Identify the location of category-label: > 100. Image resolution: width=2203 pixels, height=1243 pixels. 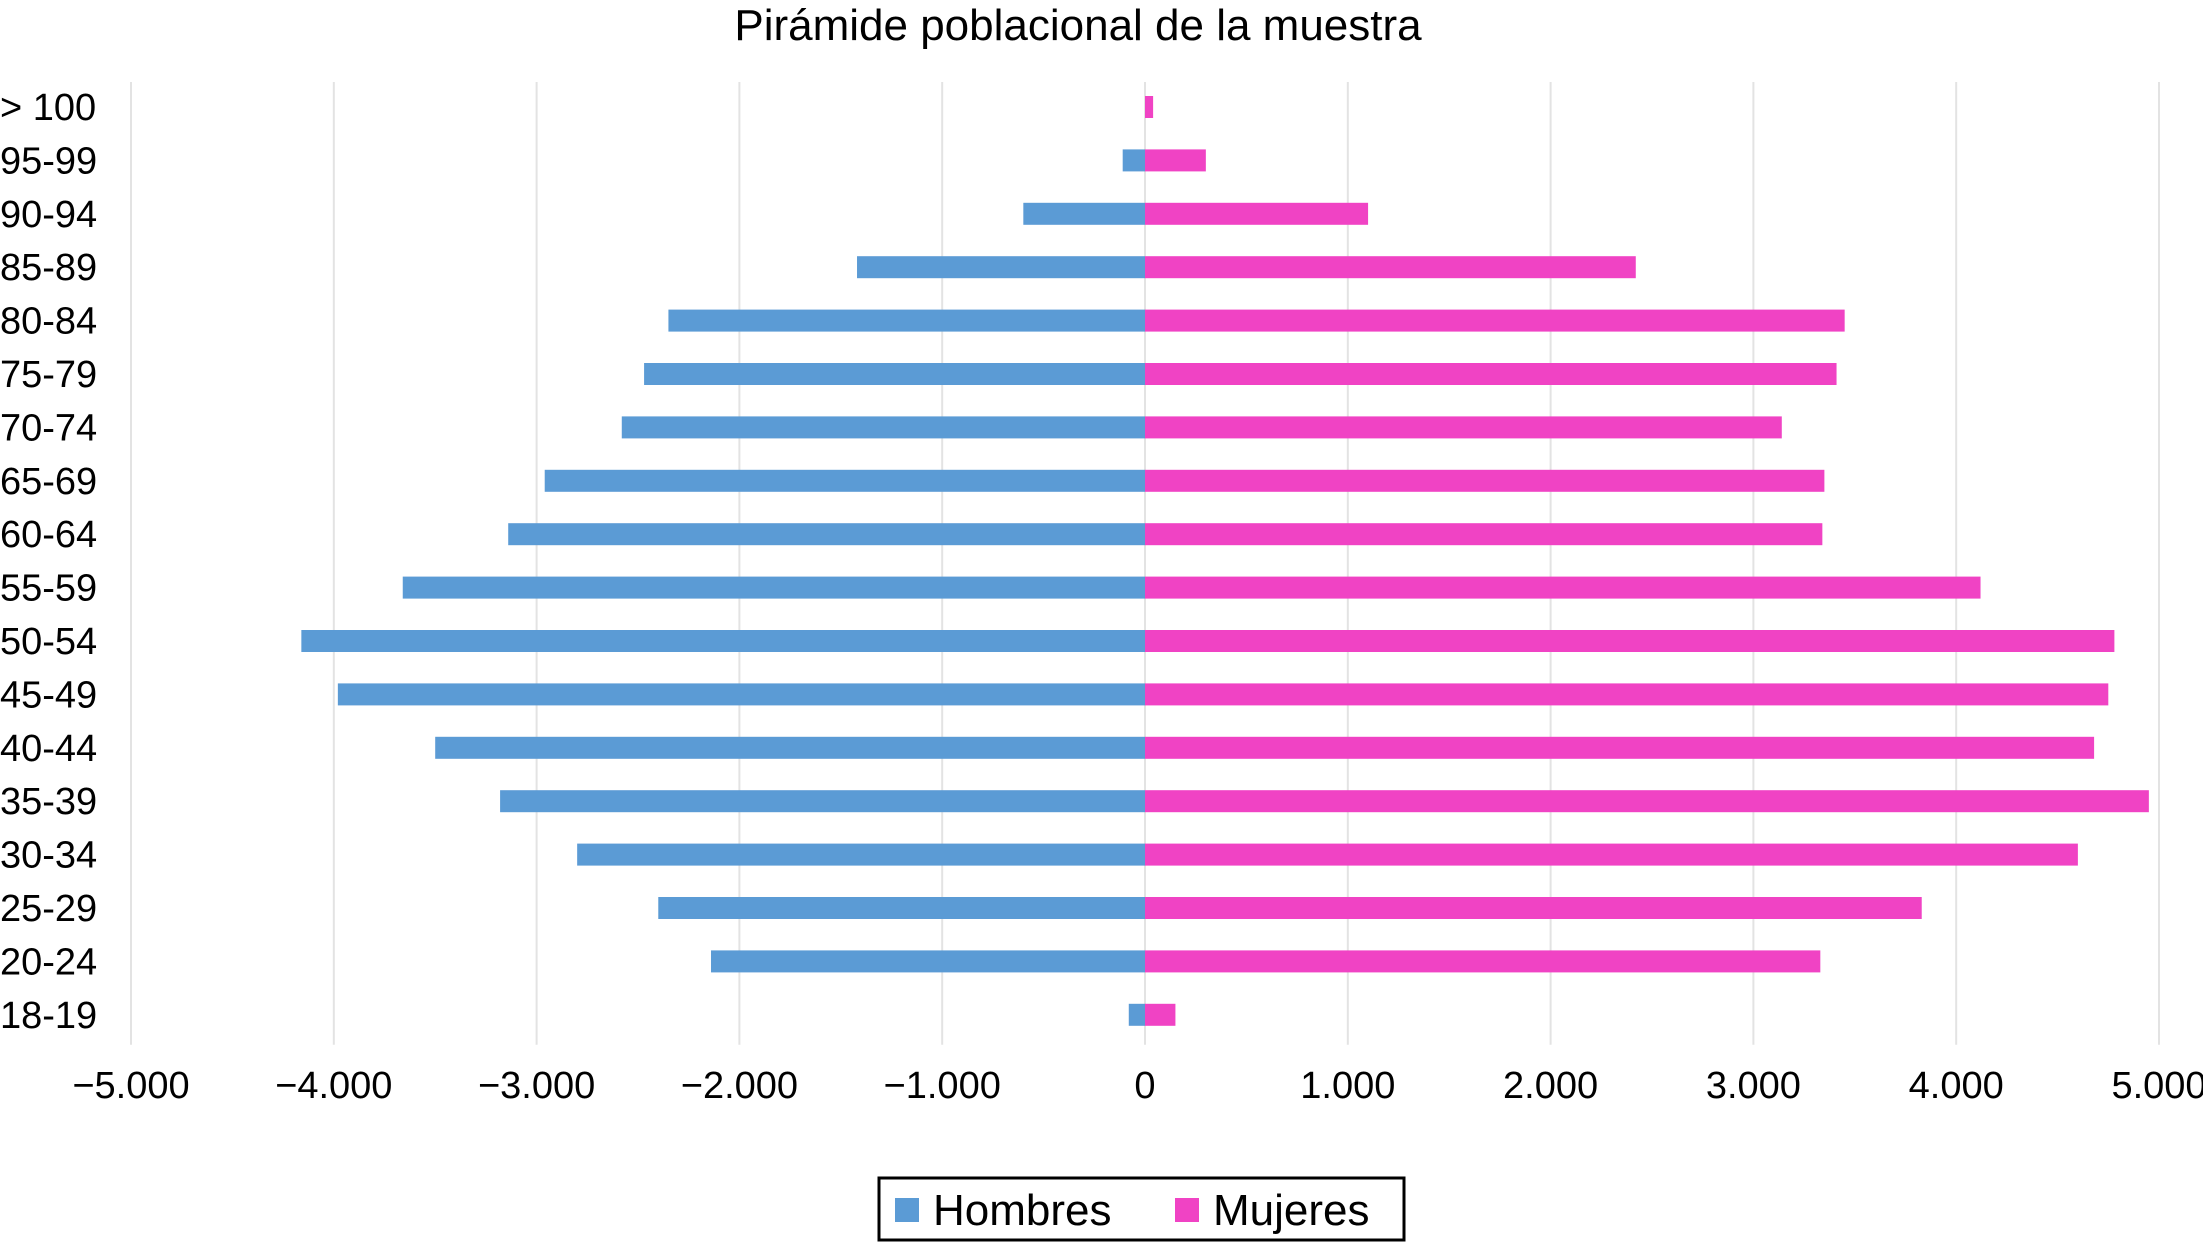
(48, 108).